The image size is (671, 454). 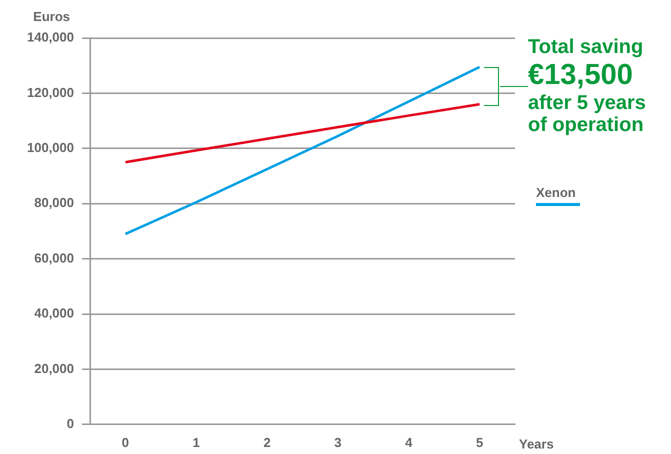 I want to click on x-tick-label: 4, so click(x=409, y=442).